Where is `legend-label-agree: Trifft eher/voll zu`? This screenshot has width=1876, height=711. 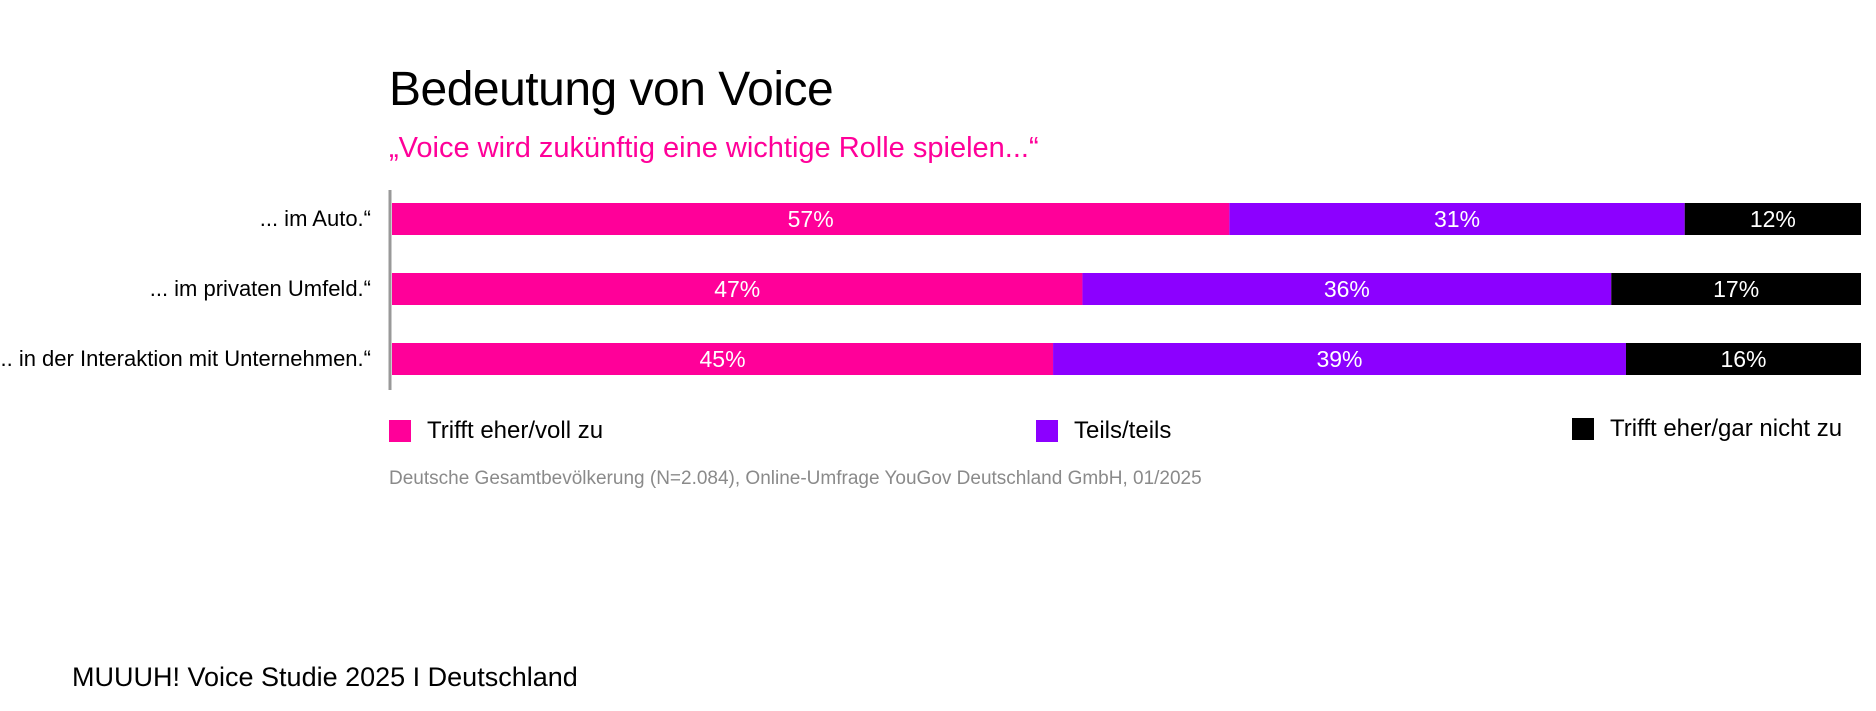
legend-label-agree: Trifft eher/voll zu is located at coordinates (515, 430).